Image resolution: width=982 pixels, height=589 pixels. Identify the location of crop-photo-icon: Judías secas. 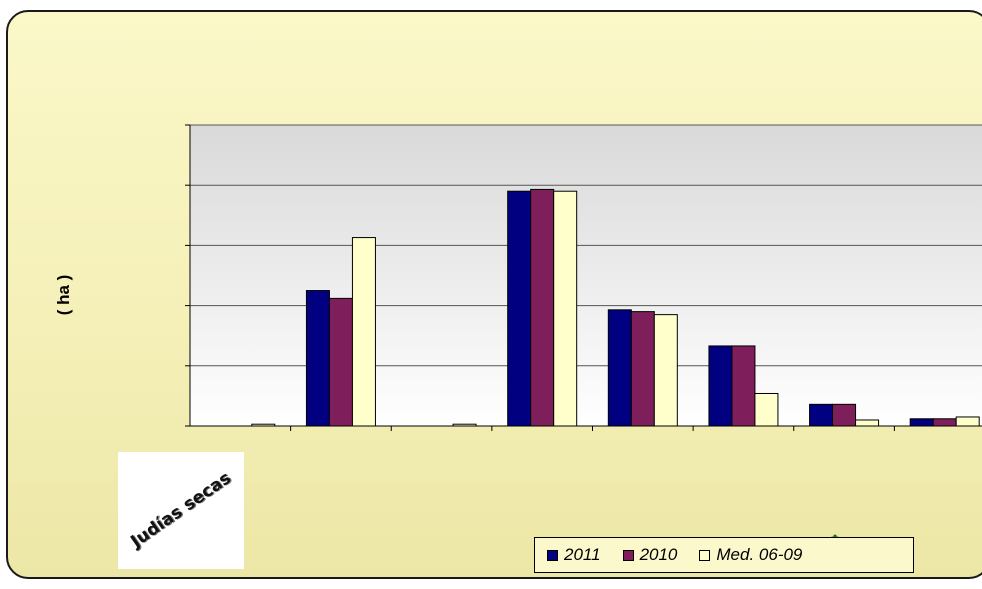
(181, 510).